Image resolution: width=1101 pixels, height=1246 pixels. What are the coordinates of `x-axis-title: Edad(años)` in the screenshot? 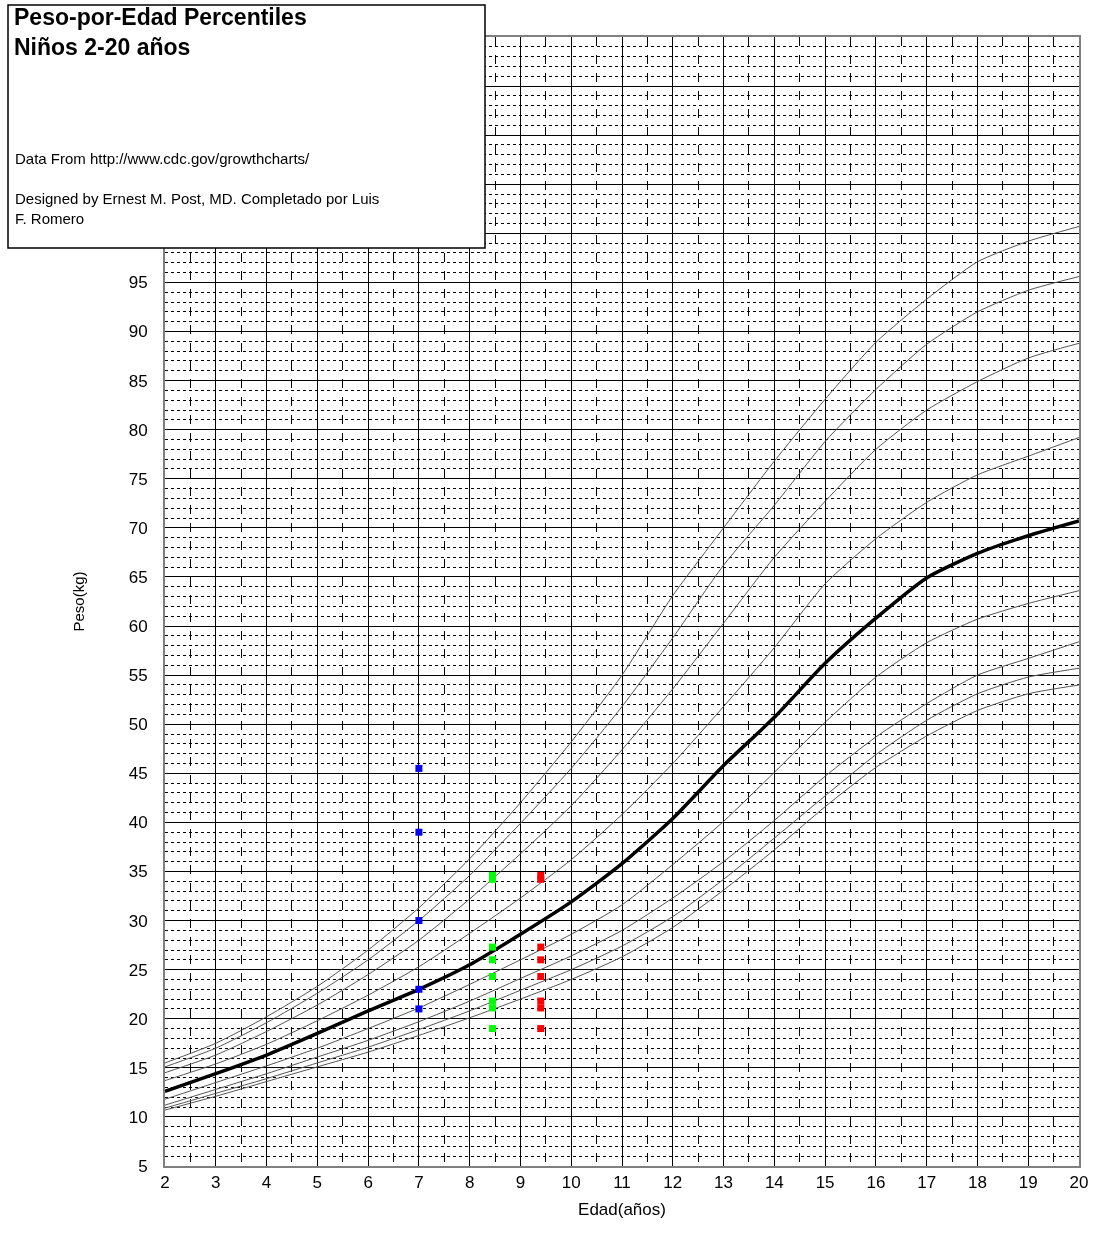 It's located at (622, 1210).